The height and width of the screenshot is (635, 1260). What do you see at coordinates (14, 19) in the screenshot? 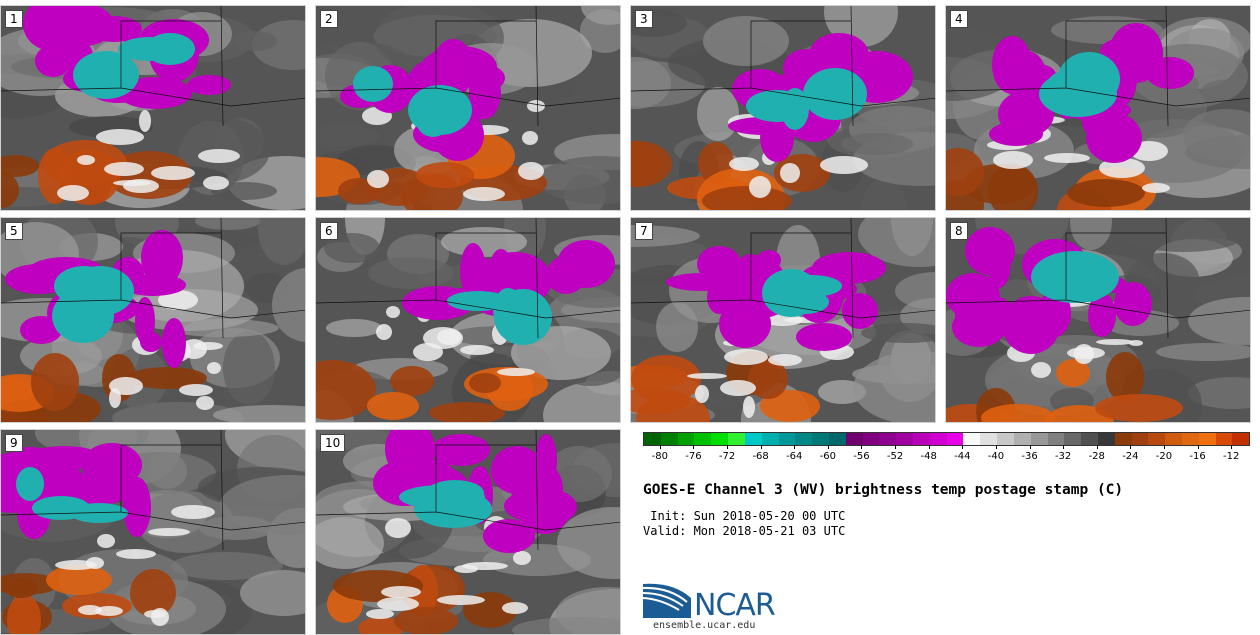
I see `panel-number-label: 1` at bounding box center [14, 19].